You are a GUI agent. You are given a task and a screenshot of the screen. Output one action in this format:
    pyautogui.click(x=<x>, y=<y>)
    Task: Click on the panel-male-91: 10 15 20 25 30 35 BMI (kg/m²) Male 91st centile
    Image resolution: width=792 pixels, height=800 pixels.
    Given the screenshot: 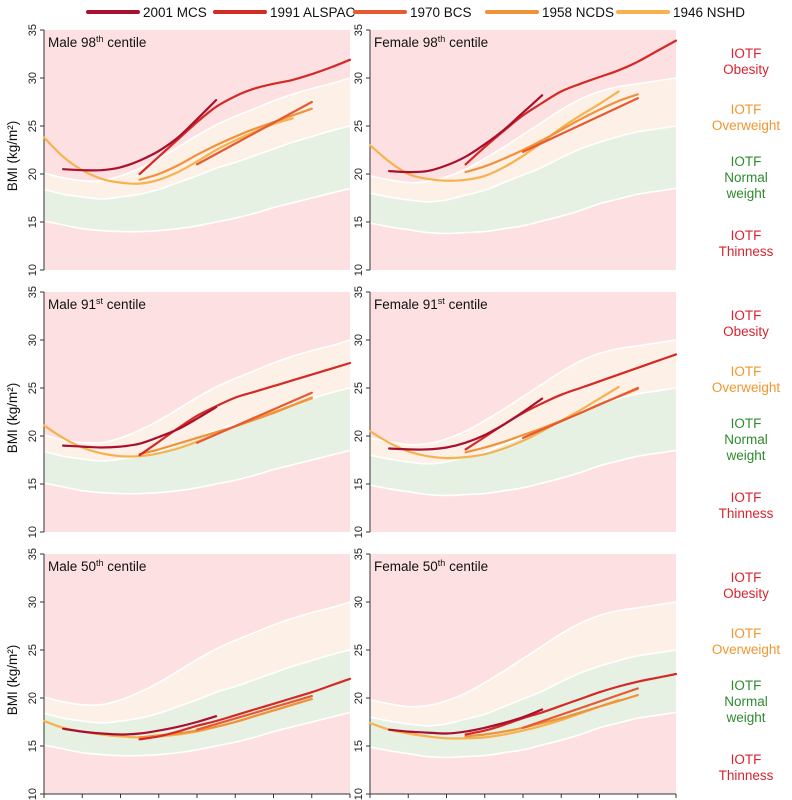 What is the action you would take?
    pyautogui.click(x=178, y=412)
    